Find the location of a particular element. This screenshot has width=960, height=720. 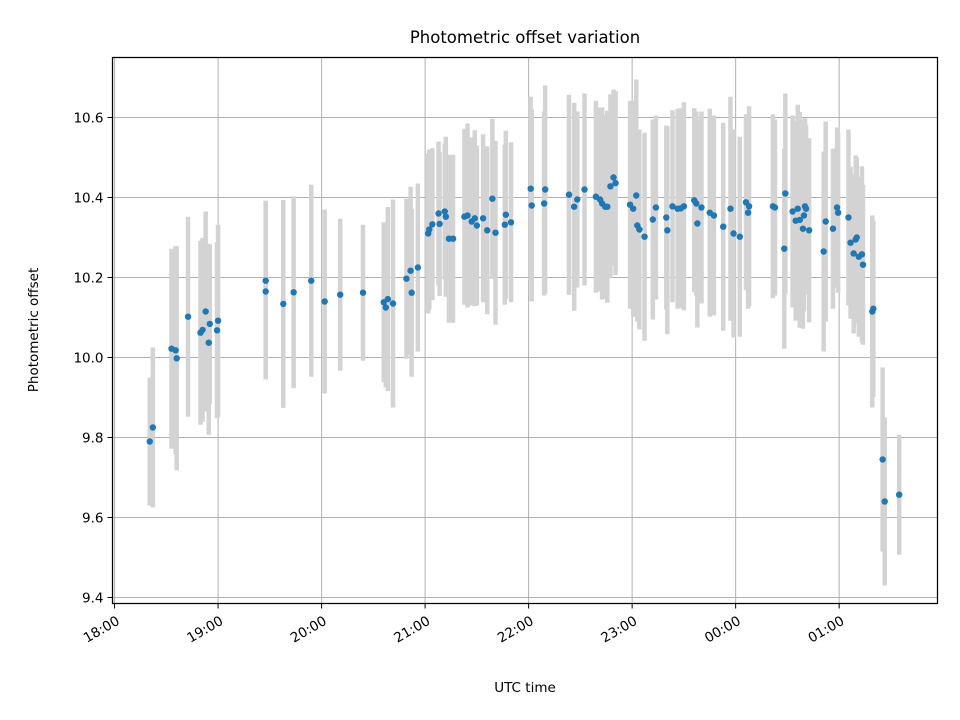

y-axis: 9.4 9.6 9.8 10.0 10.2 10.4 10.6 is located at coordinates (93, 359).